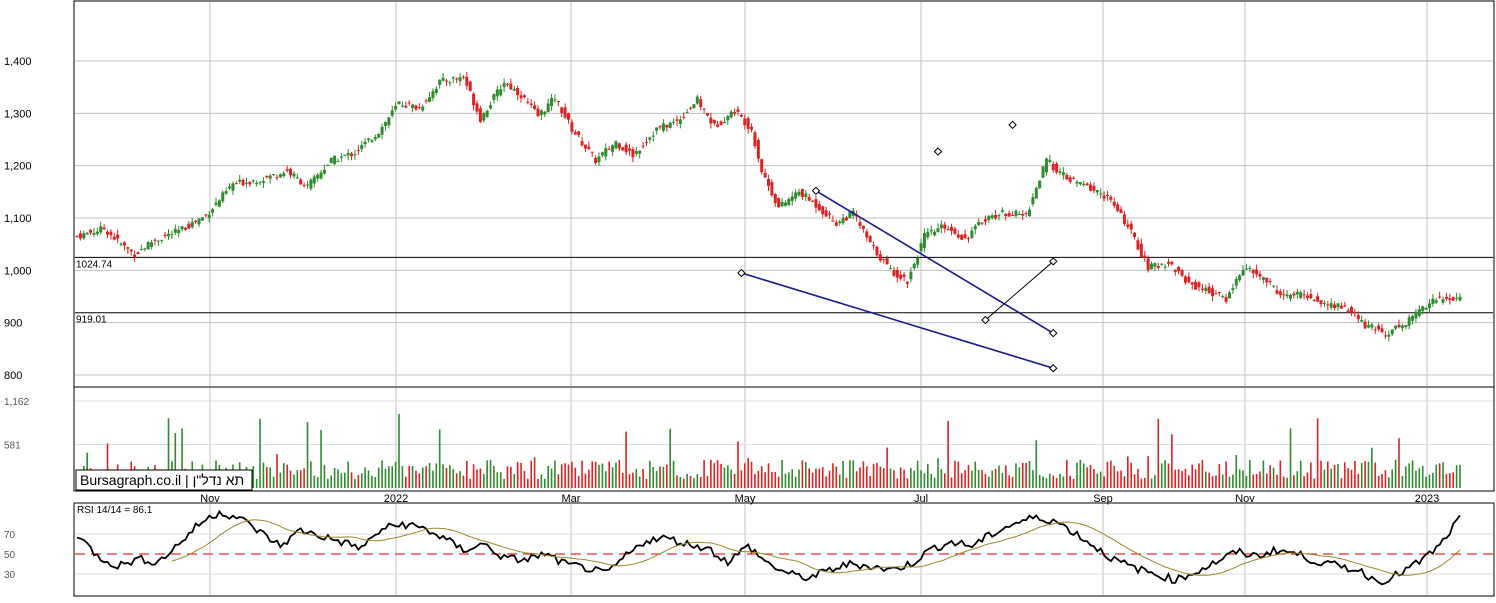  I want to click on rsi-tick-label: 70, so click(10, 535).